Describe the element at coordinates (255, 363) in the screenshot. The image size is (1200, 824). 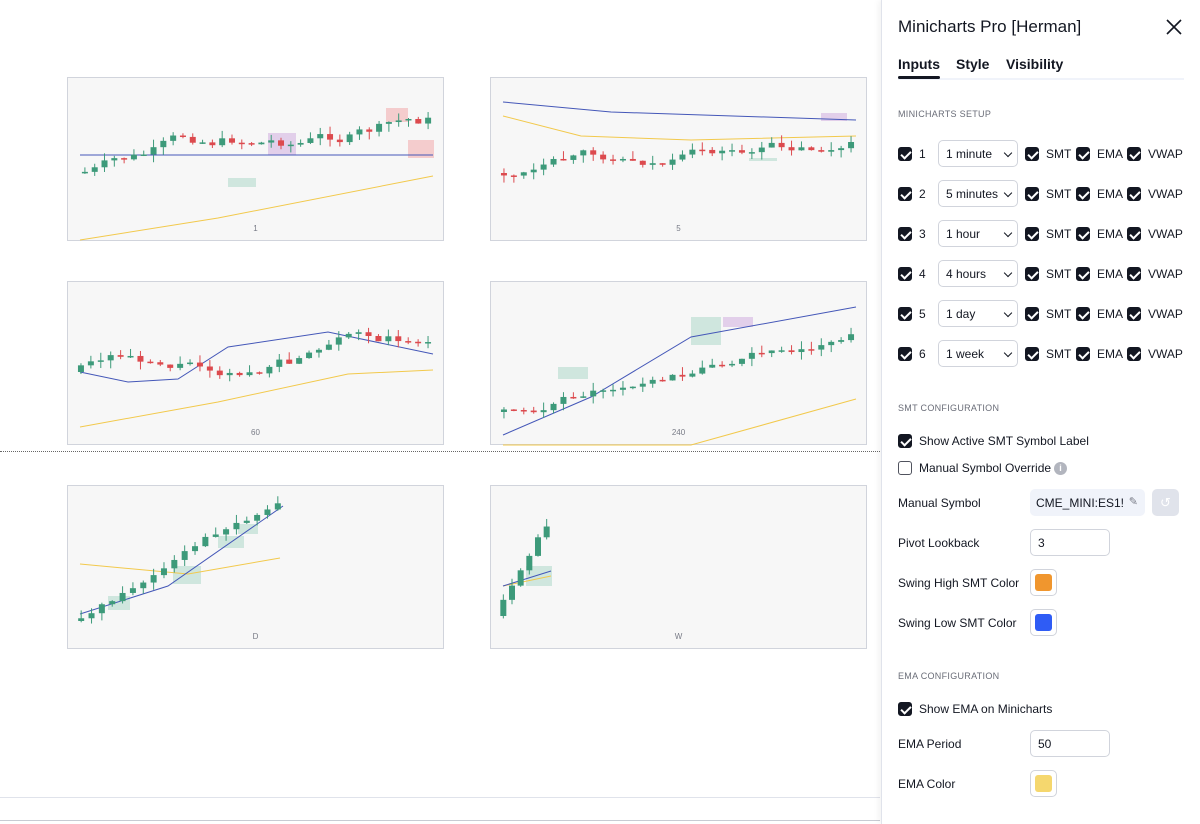
I see `minichart-3: 60` at that location.